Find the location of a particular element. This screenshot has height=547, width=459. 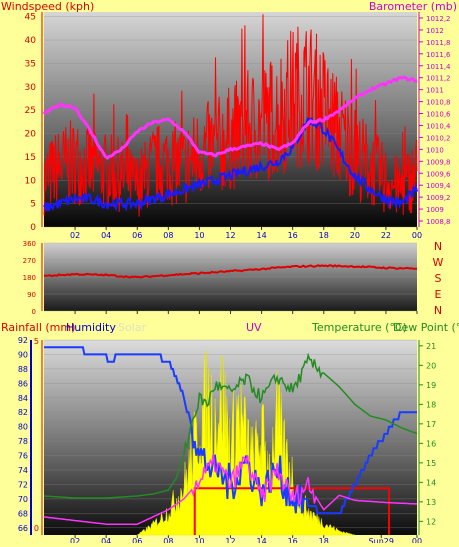

barometer-tick-label: 1011,4 is located at coordinates (438, 67).